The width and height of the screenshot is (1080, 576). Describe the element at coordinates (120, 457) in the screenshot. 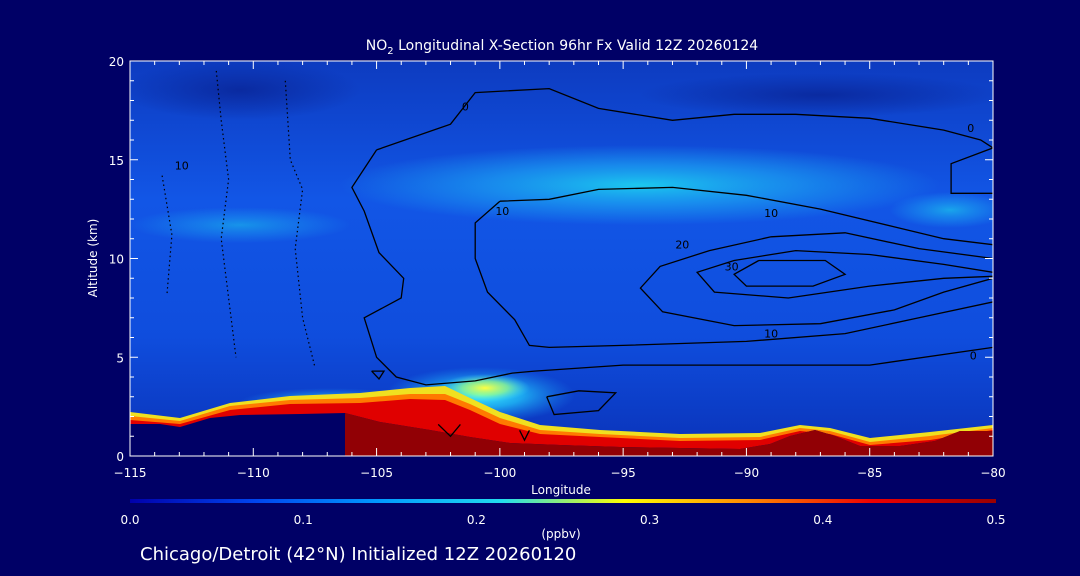

I see `y-tick-label: 0` at that location.